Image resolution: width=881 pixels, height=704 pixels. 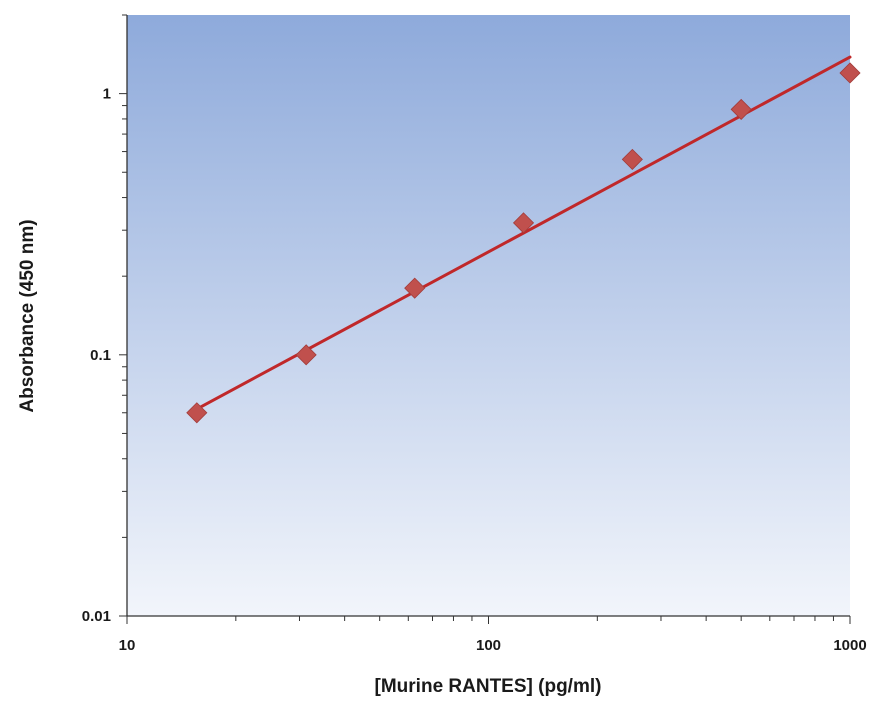 I want to click on x-tick-label: 10, so click(x=127, y=645).